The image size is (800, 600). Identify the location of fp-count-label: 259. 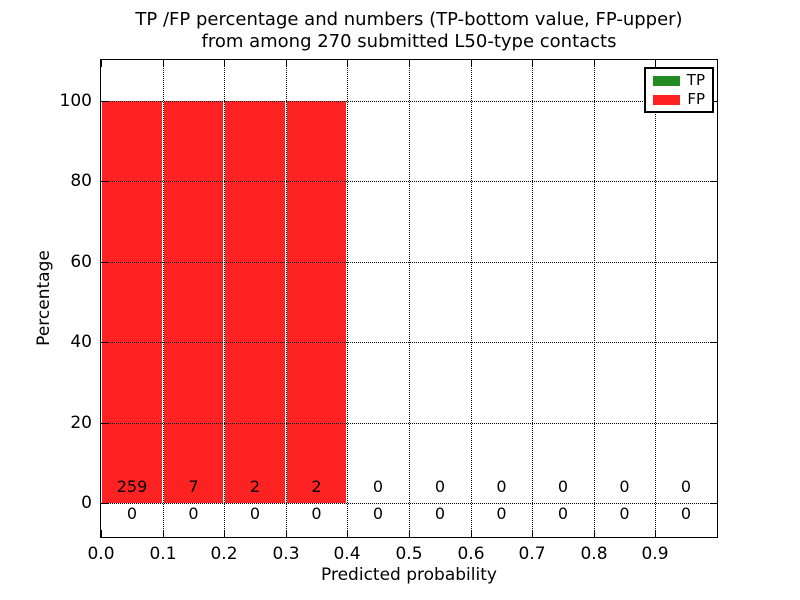
(132, 486).